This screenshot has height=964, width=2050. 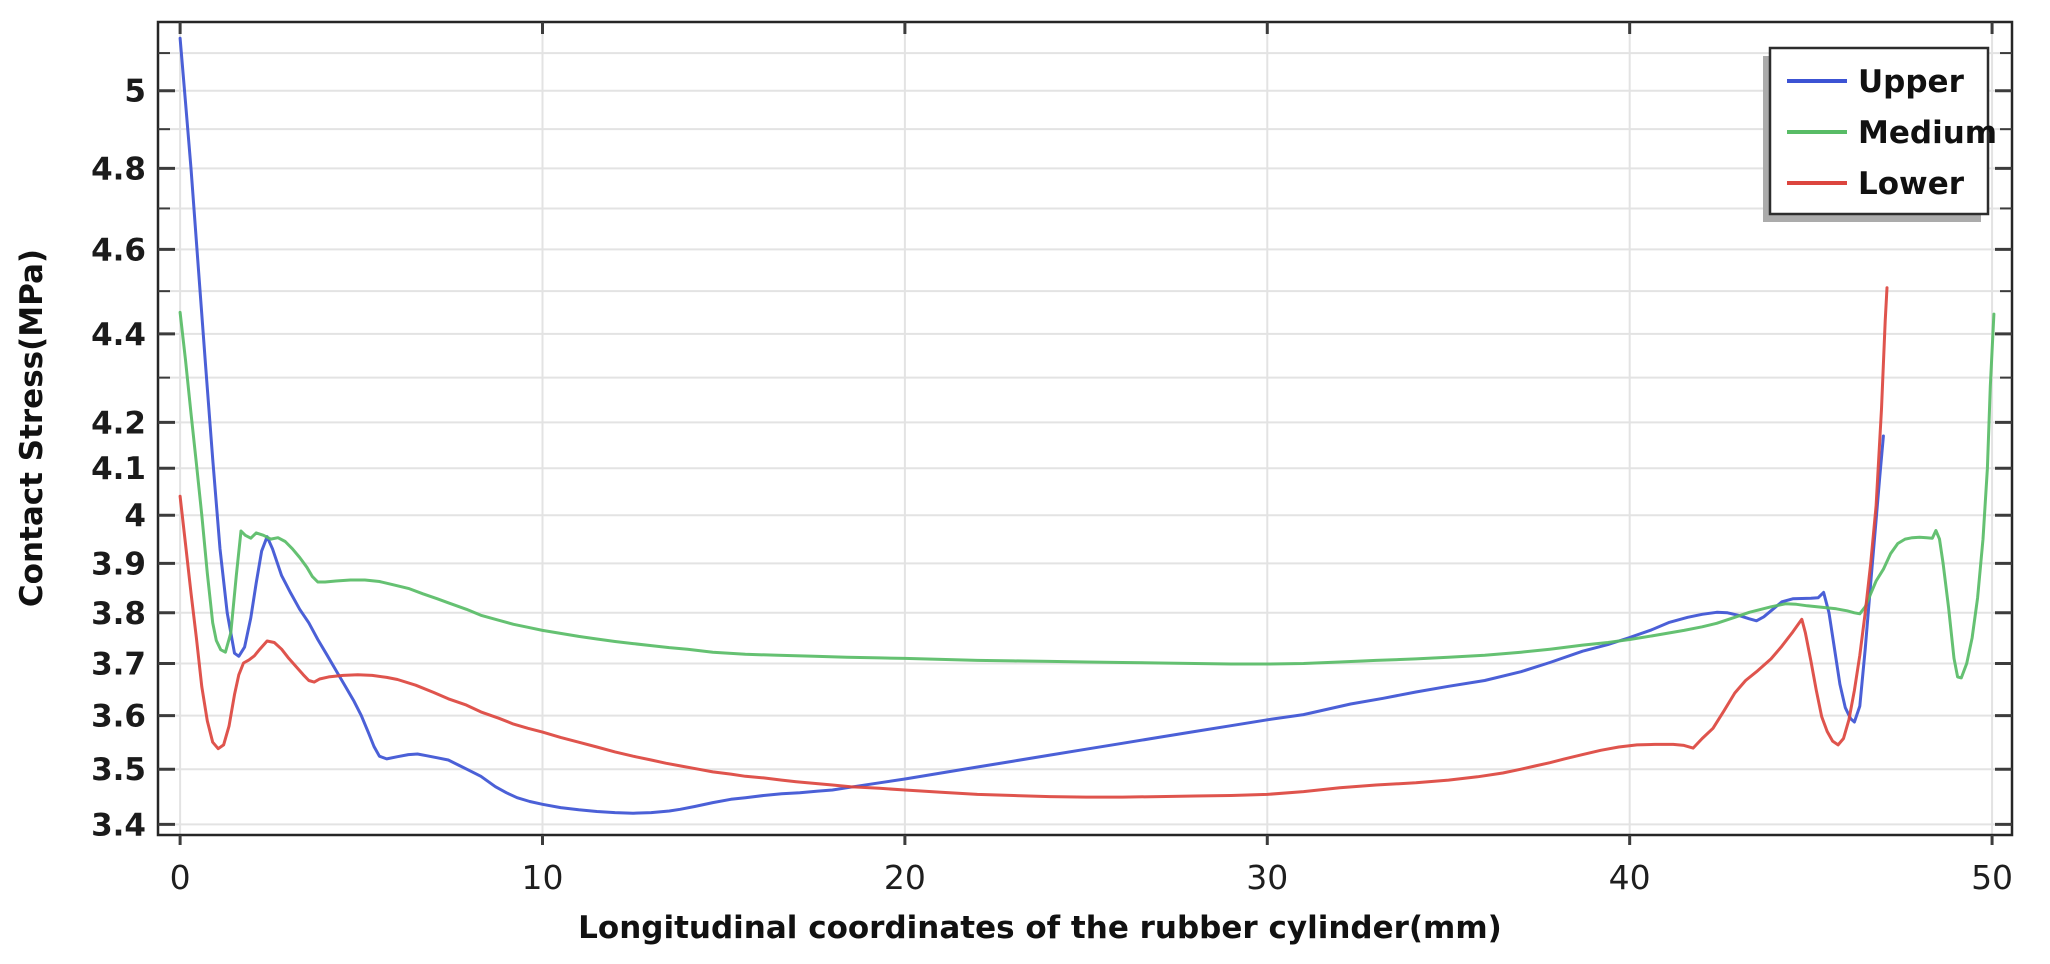 What do you see at coordinates (118, 469) in the screenshot?
I see `y-tick-label: 4.1` at bounding box center [118, 469].